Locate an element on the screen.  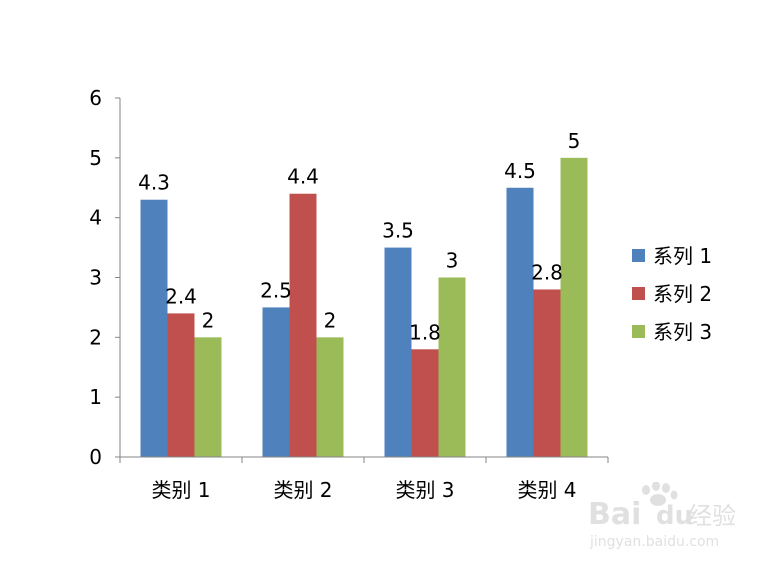
data-label-series-1-cat-4: 4.5 is located at coordinates (520, 171).